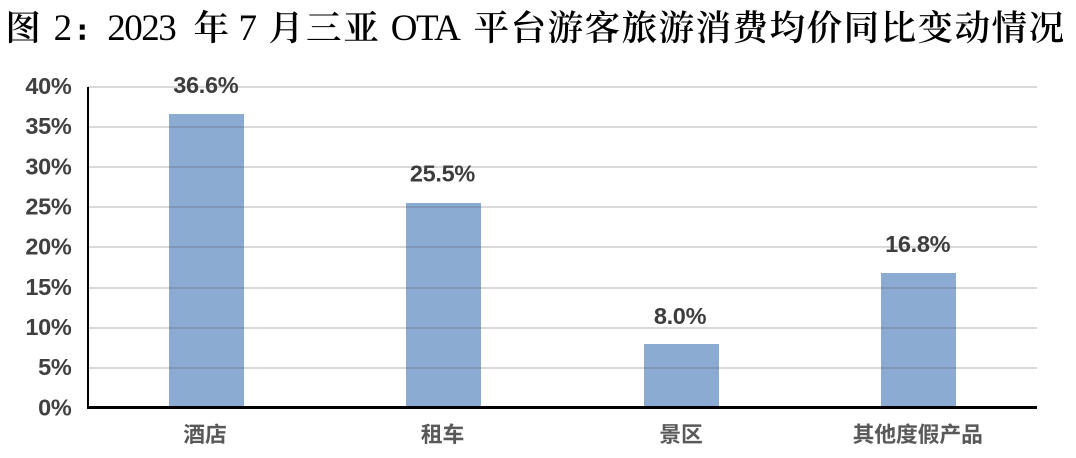 Image resolution: width=1076 pixels, height=458 pixels. I want to click on svg-text: 2, so click(63, 28).